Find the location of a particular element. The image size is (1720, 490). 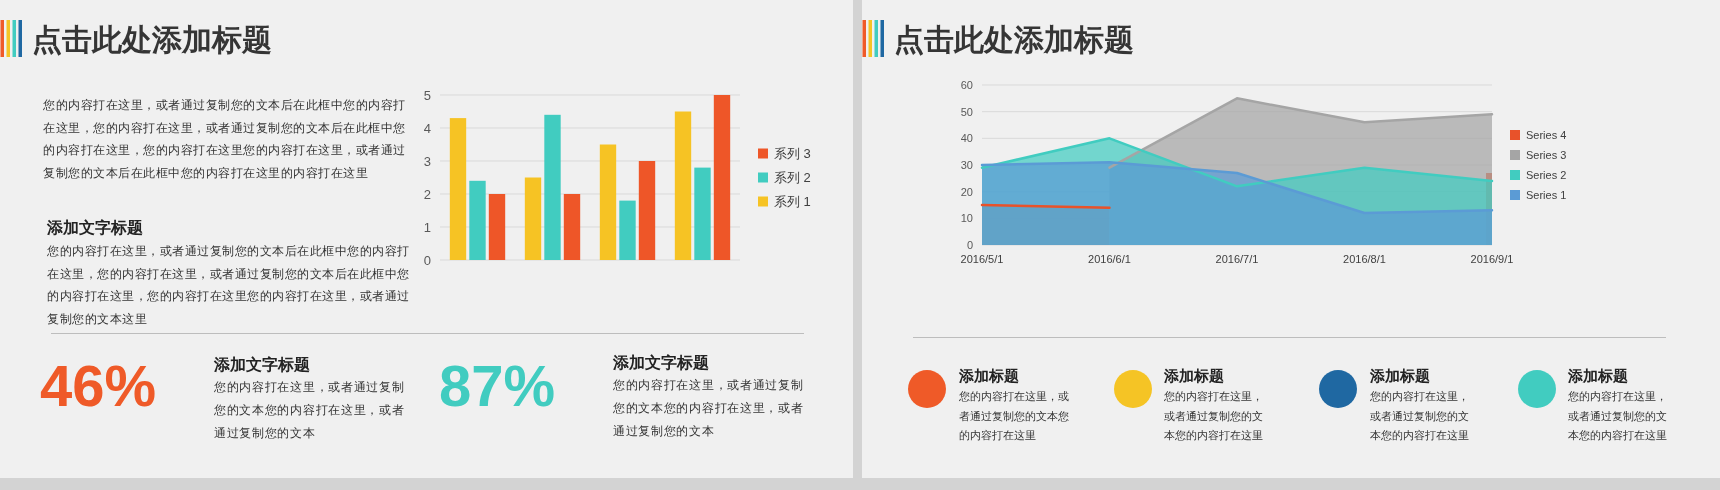

legend-item: Series 1 is located at coordinates (1538, 194).